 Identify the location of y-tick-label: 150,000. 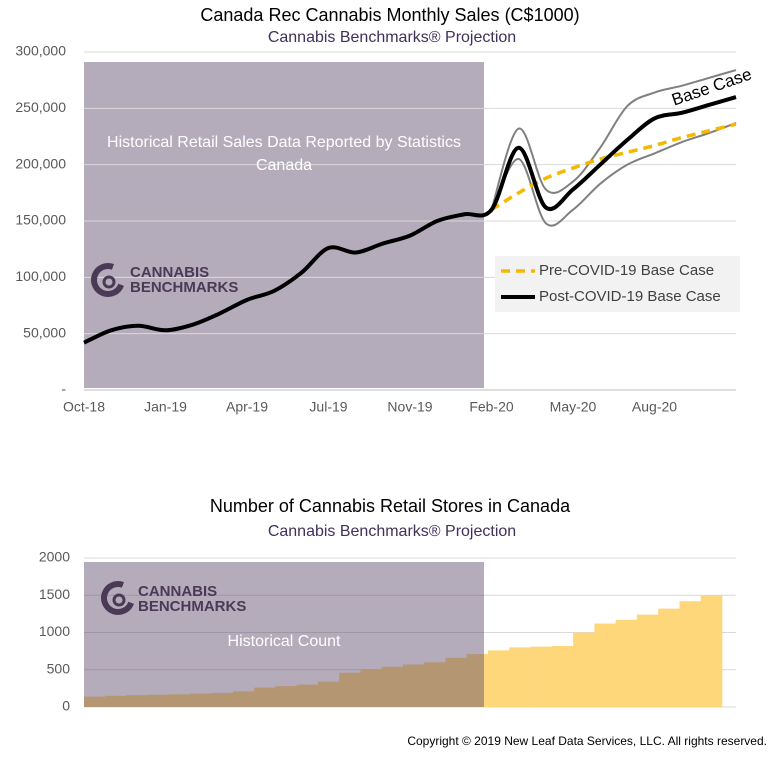
(40, 220).